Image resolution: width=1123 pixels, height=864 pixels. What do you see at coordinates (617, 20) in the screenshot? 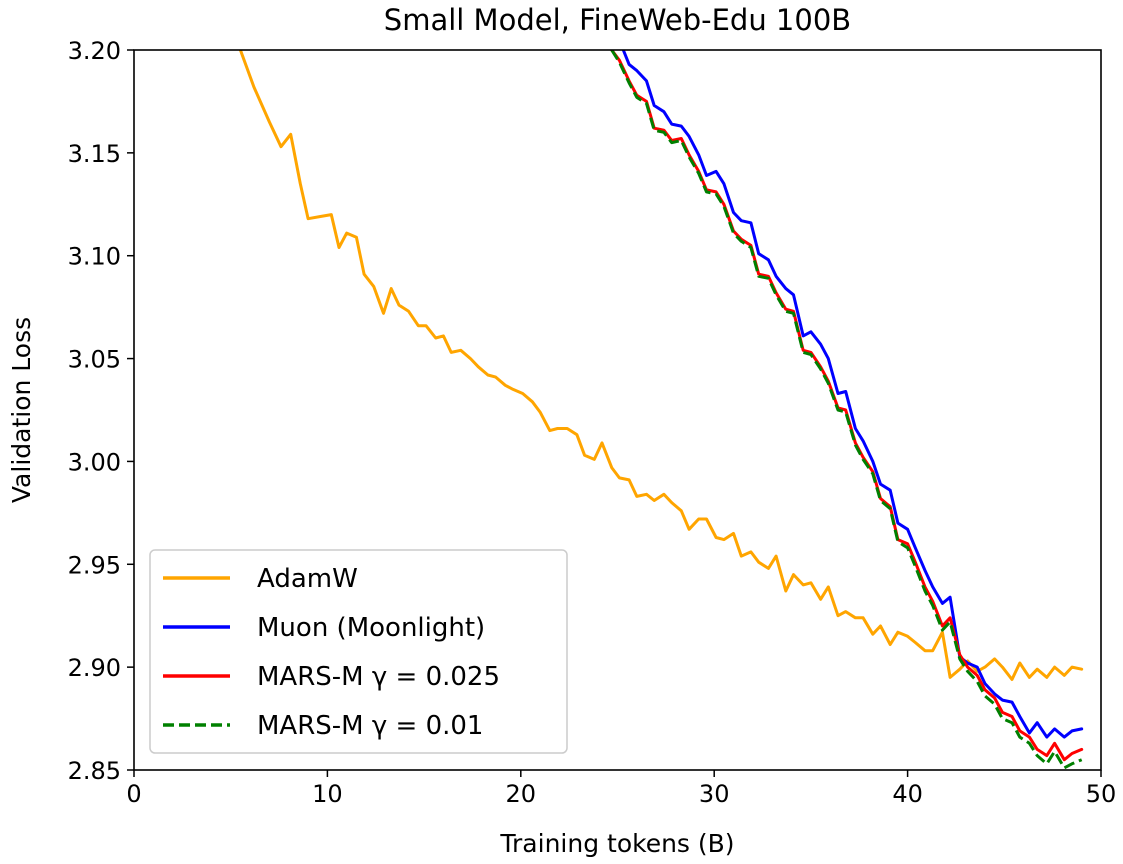
I see `chart-title: Small Model, FineWeb-Edu 100B` at bounding box center [617, 20].